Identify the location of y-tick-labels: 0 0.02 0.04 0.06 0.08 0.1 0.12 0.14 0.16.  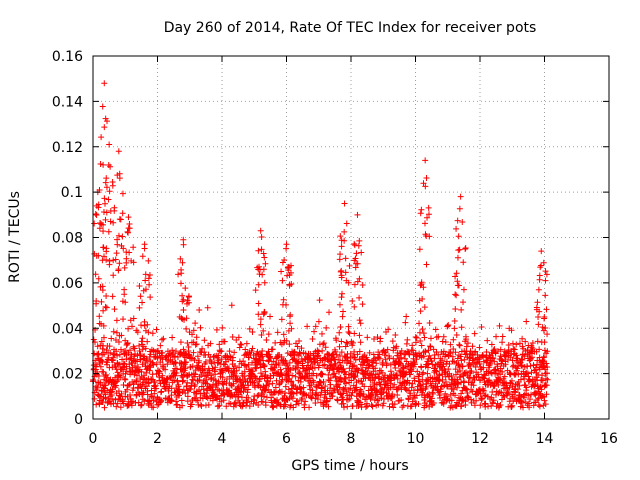
(67, 238).